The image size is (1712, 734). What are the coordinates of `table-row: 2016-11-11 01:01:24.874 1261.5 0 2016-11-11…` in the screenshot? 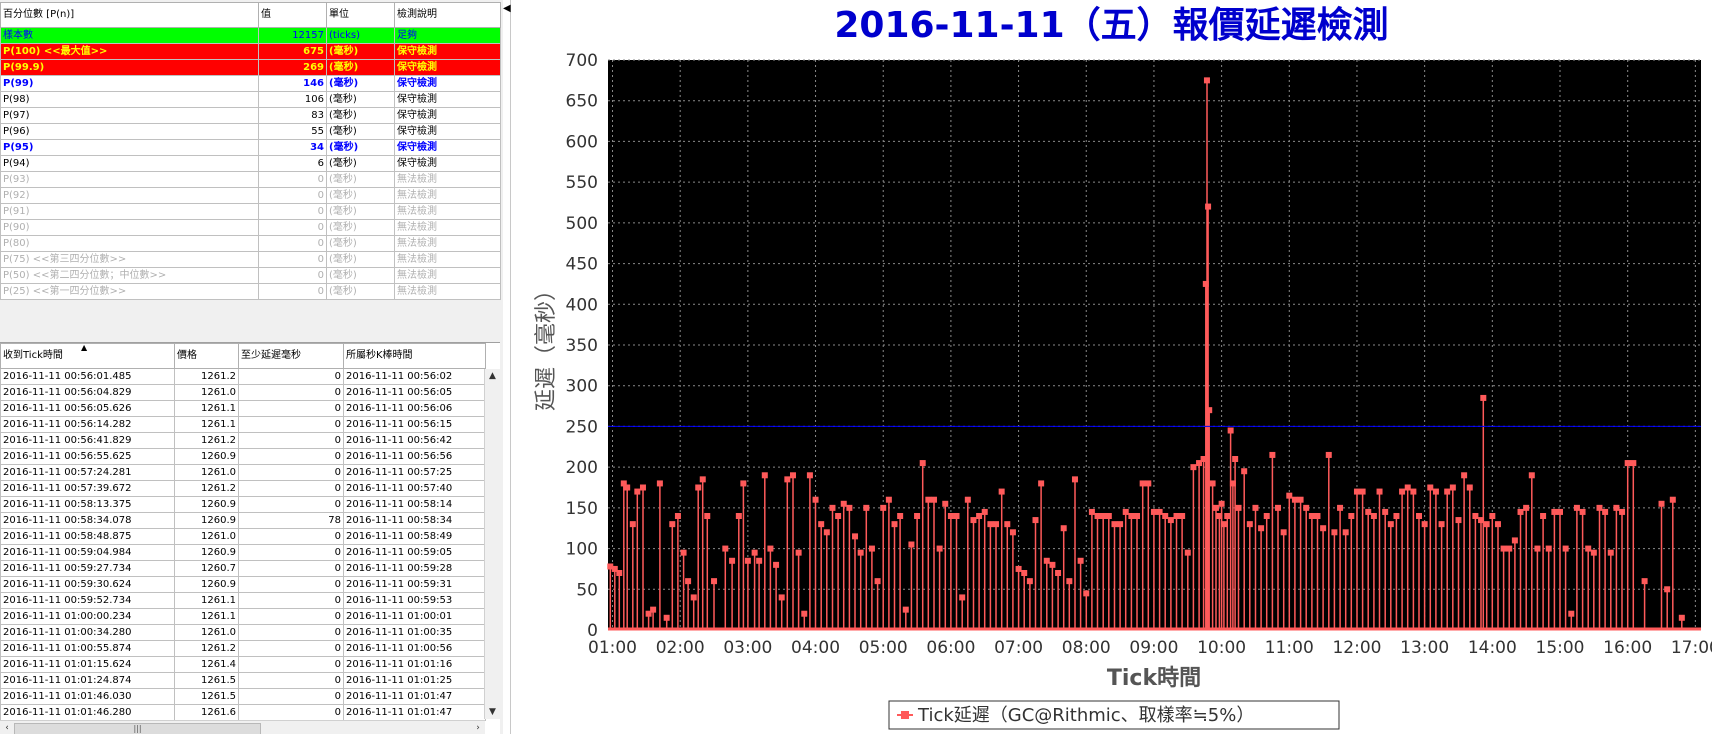 It's located at (243, 680).